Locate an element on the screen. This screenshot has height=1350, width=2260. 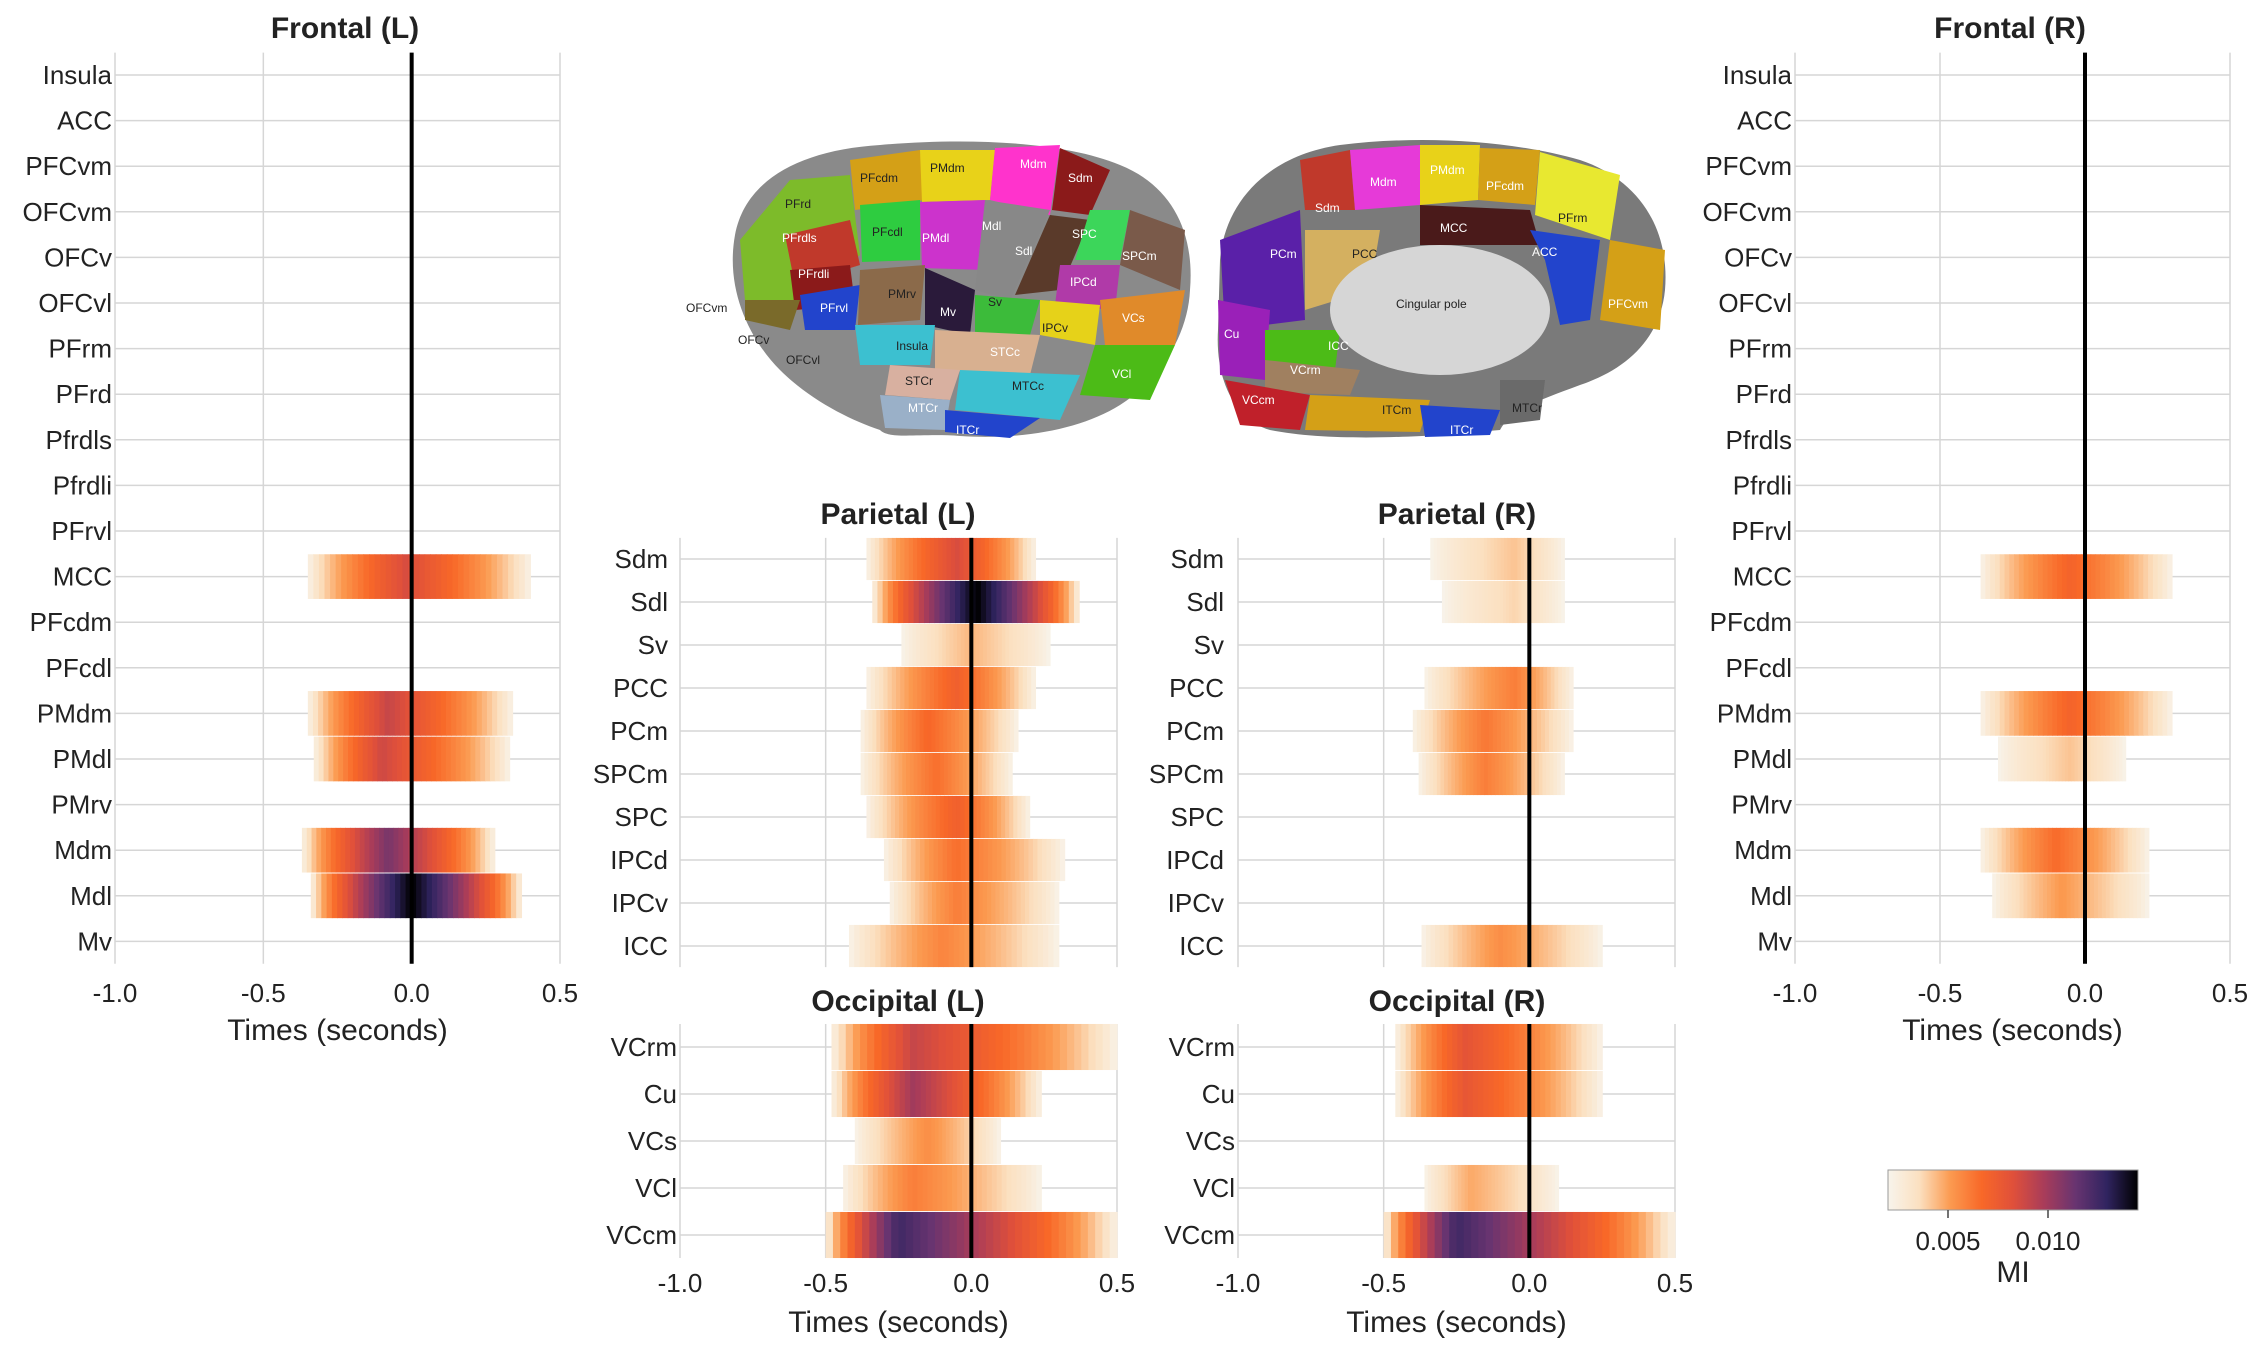
panel-title-occipital-l: Occipital (L) is located at coordinates (897, 1001).